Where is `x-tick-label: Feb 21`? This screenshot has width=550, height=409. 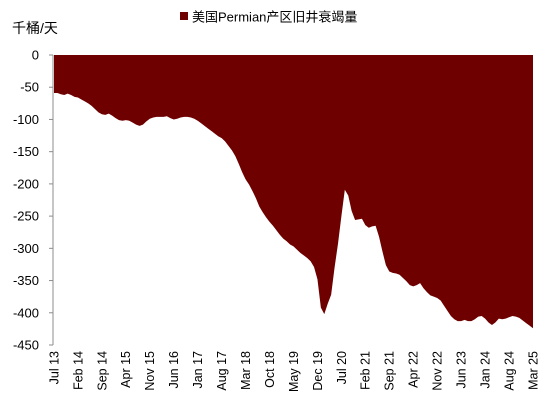 x-tick-label: Feb 21 is located at coordinates (366, 370).